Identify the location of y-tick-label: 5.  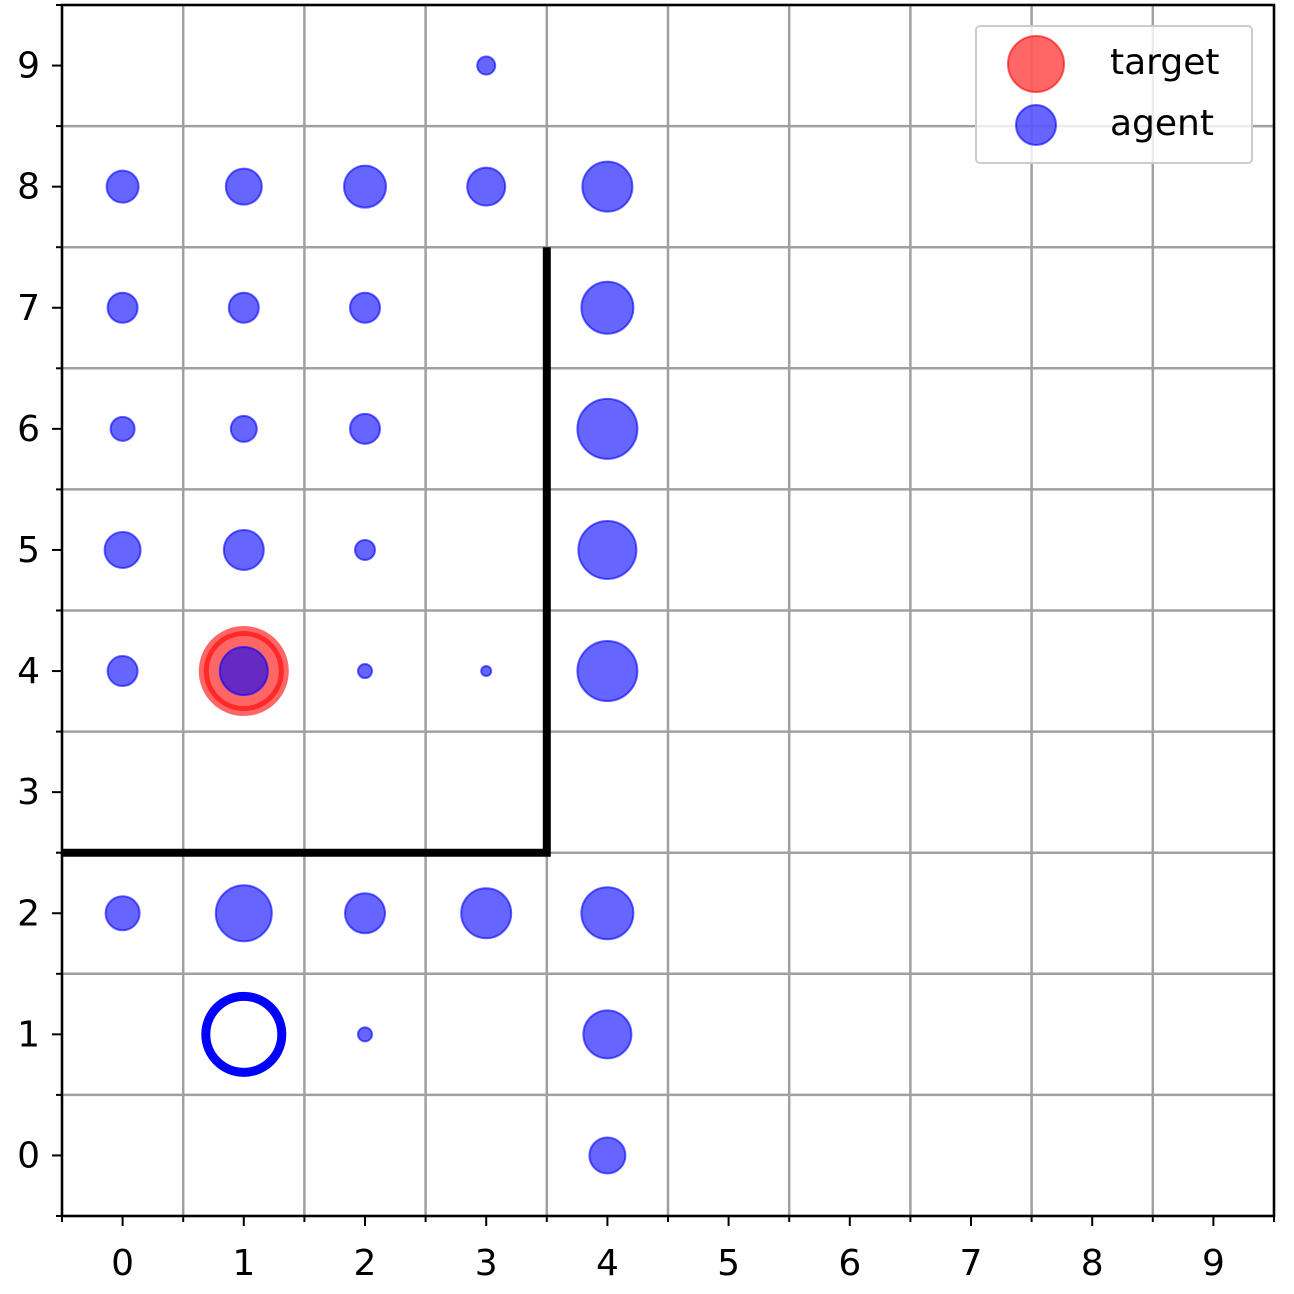
(28, 550).